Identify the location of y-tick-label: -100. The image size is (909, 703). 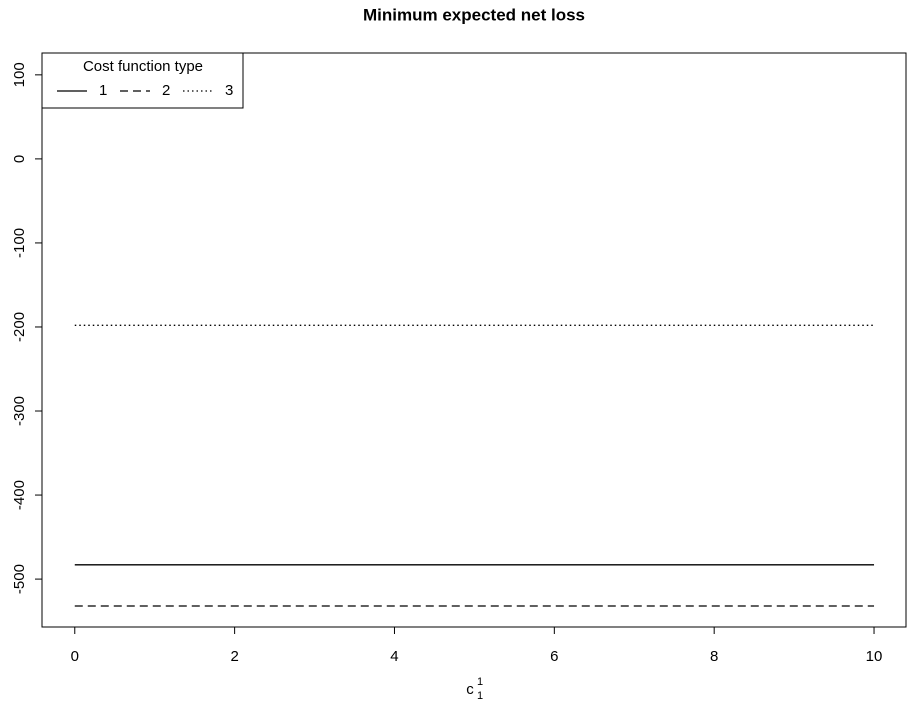
(19, 243).